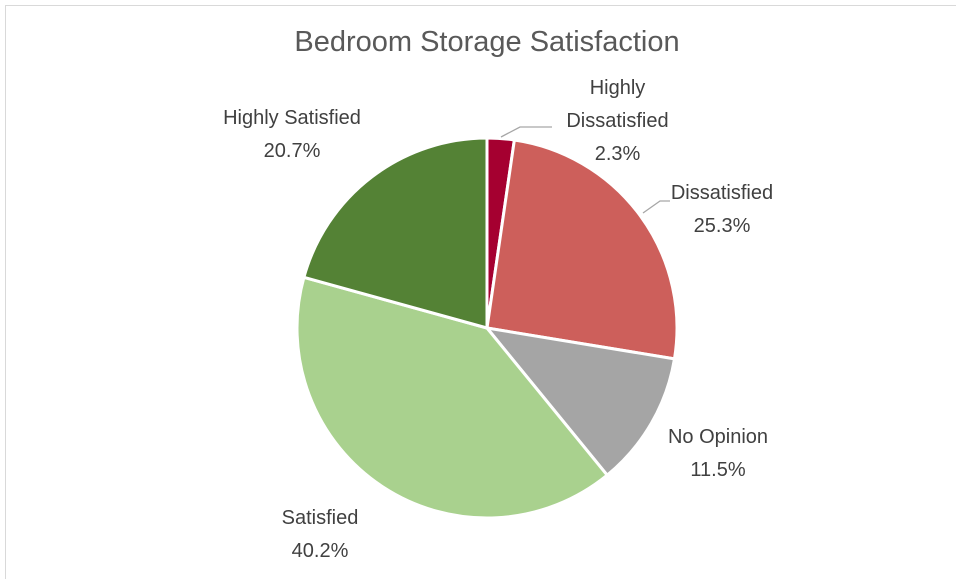  Describe the element at coordinates (722, 226) in the screenshot. I see `value-label: 25.3%` at that location.